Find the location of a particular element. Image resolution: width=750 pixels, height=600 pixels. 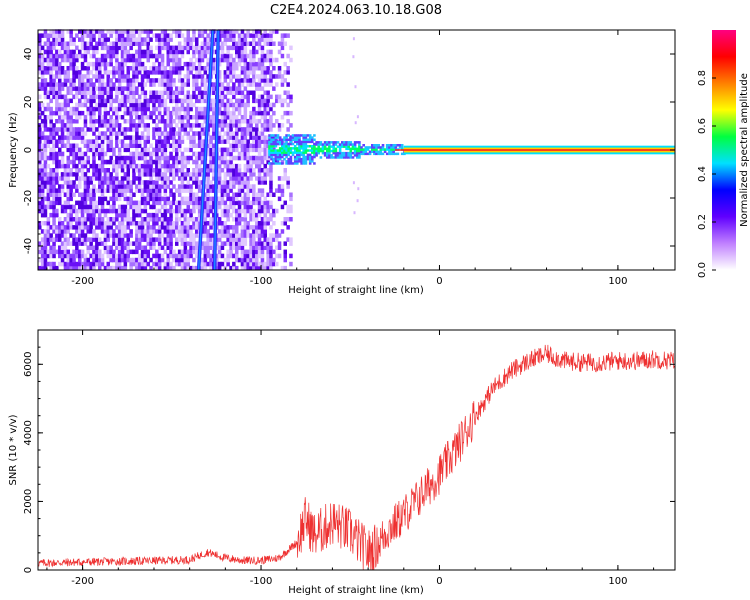

snr-x-tick-label: 0 is located at coordinates (439, 581).